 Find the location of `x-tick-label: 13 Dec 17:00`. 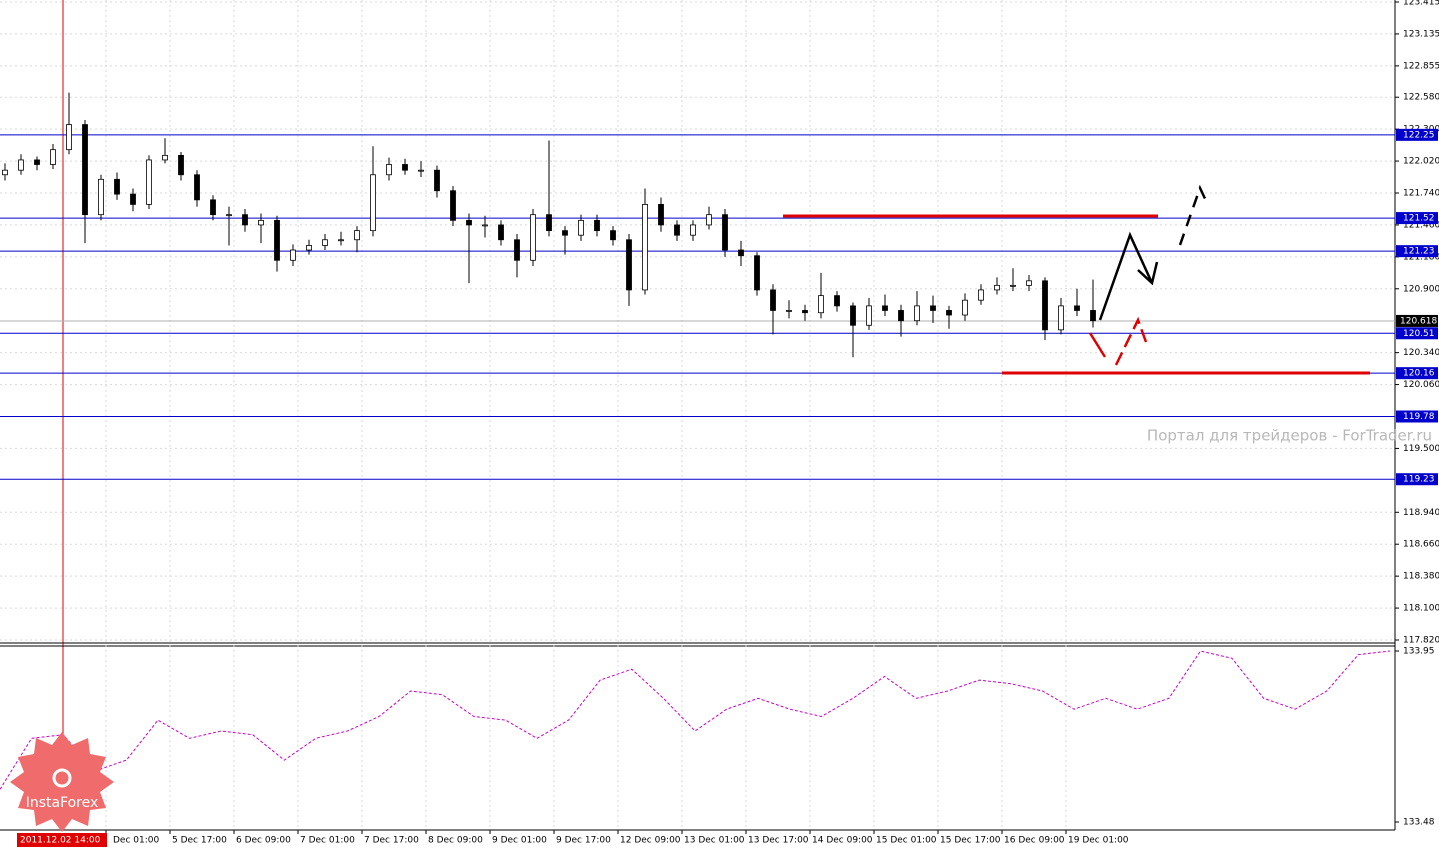

x-tick-label: 13 Dec 17:00 is located at coordinates (778, 841).